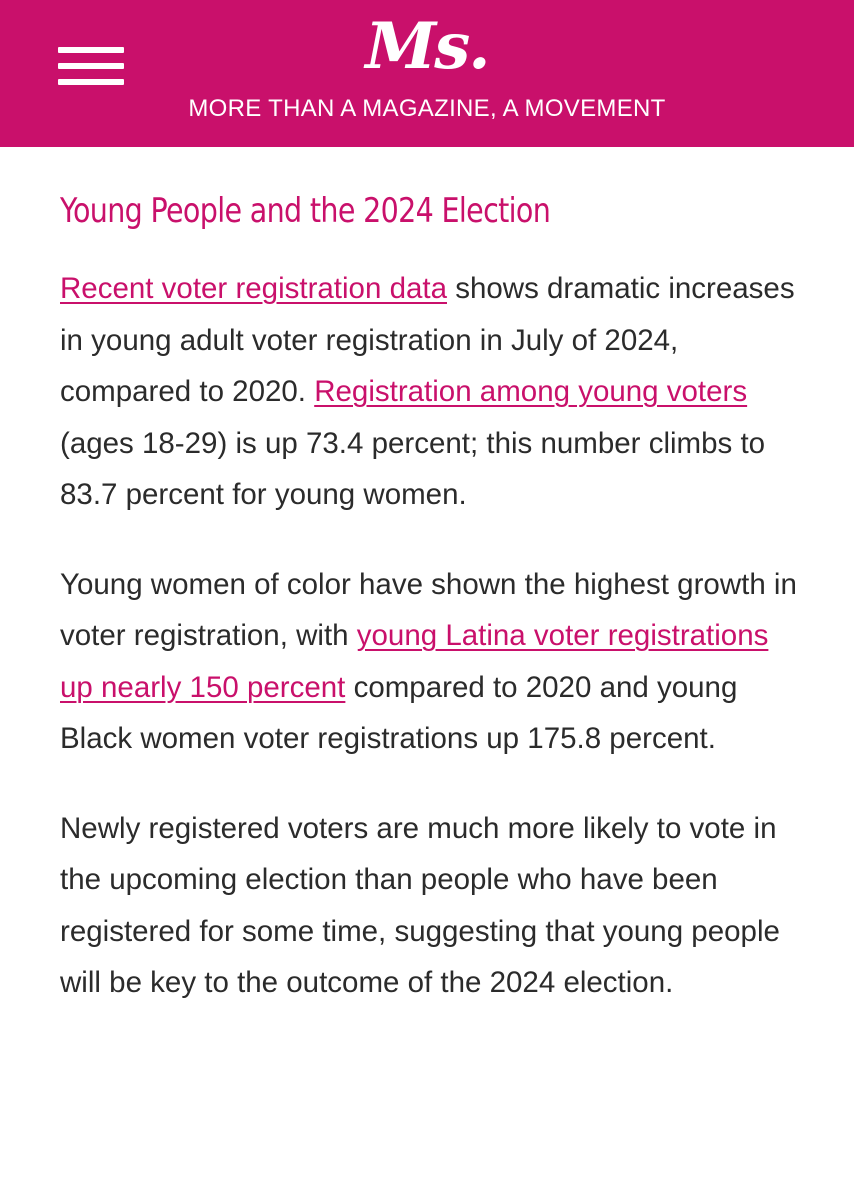 Image resolution: width=854 pixels, height=1200 pixels. What do you see at coordinates (91, 50) in the screenshot?
I see `menu-bar-top` at bounding box center [91, 50].